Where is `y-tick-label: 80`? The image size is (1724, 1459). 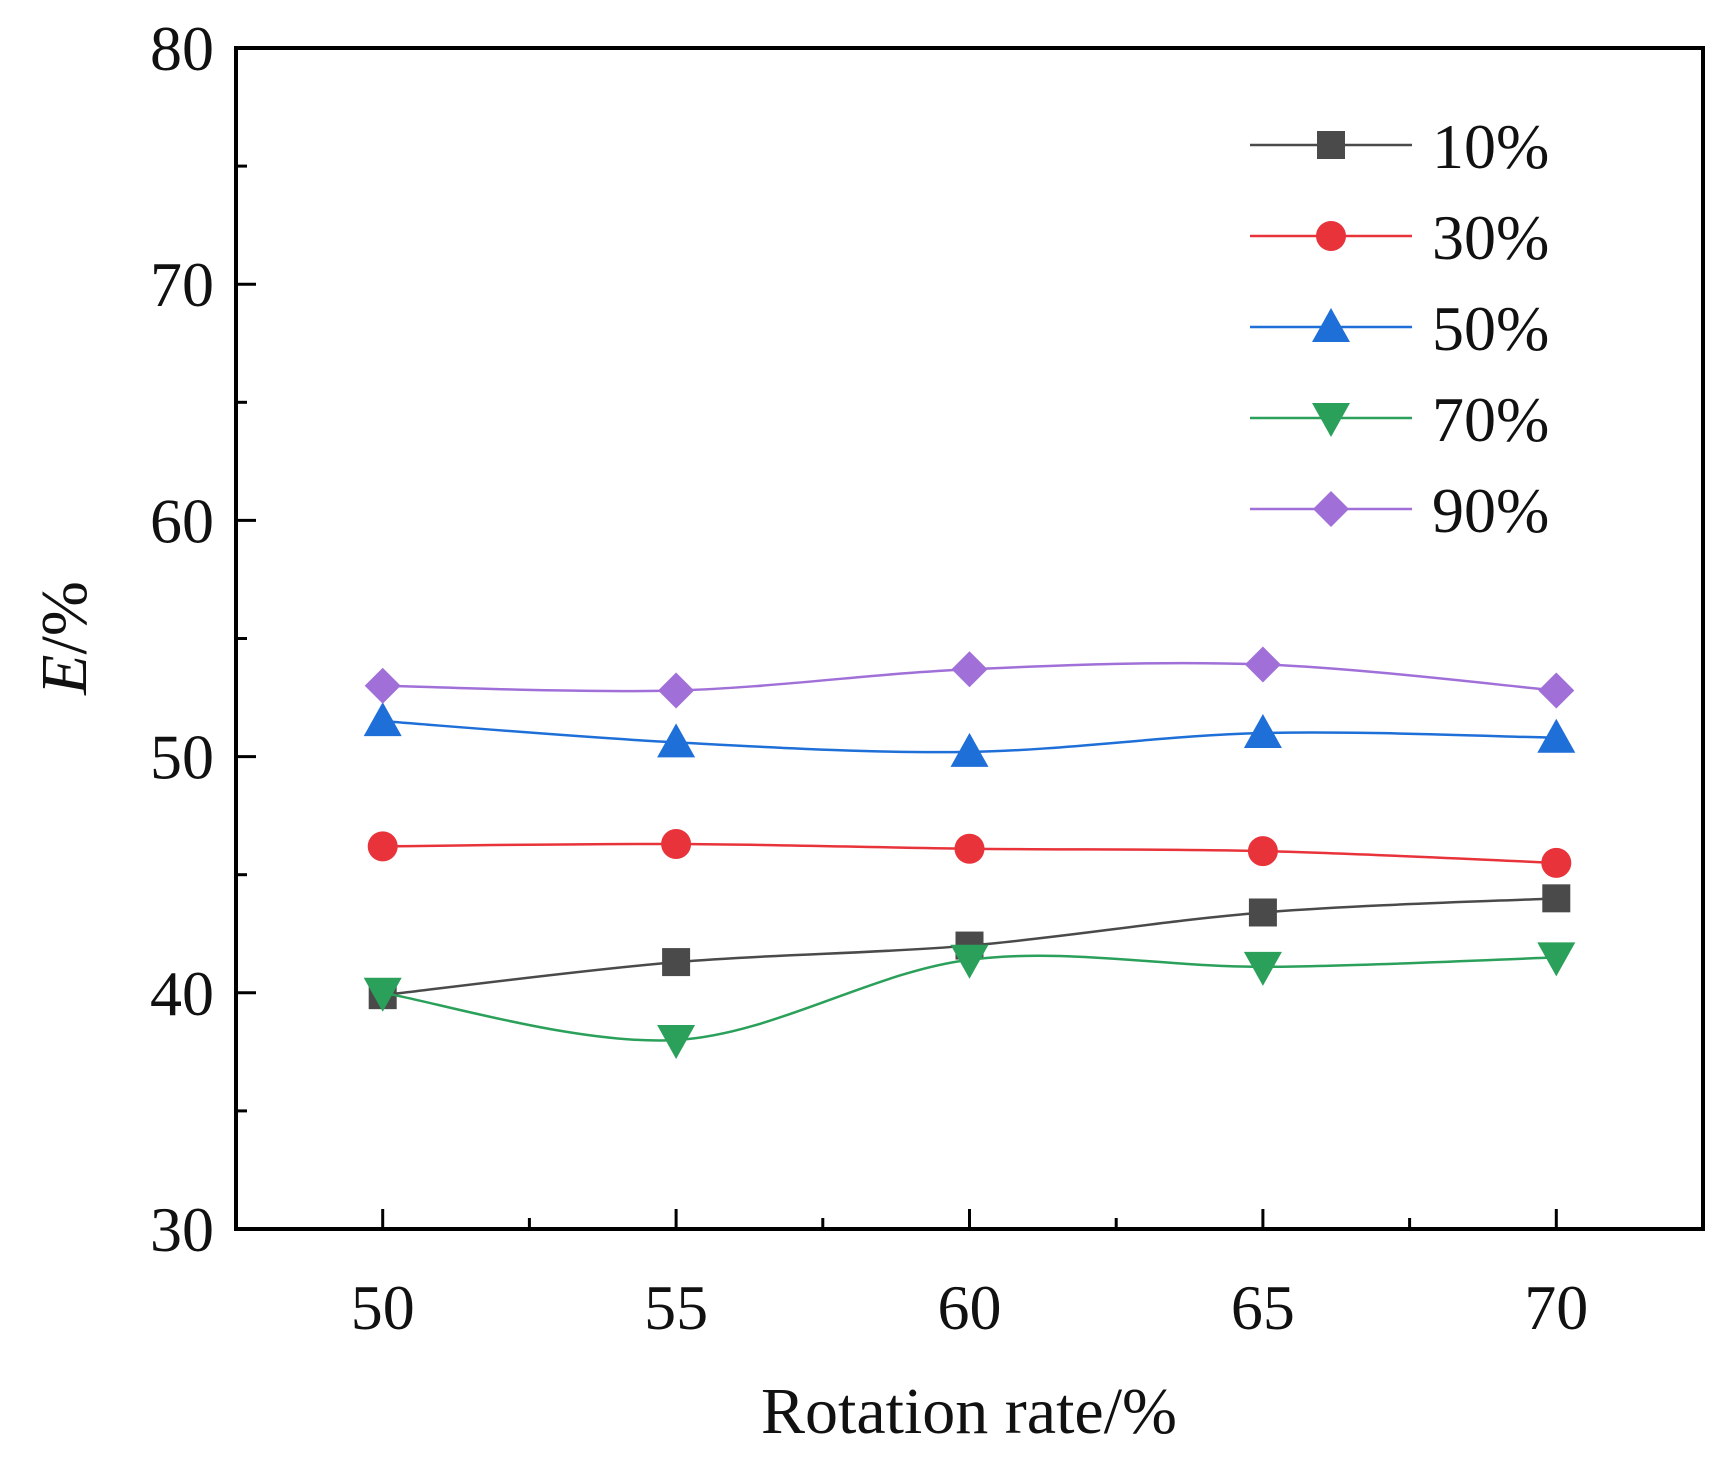 y-tick-label: 80 is located at coordinates (182, 48).